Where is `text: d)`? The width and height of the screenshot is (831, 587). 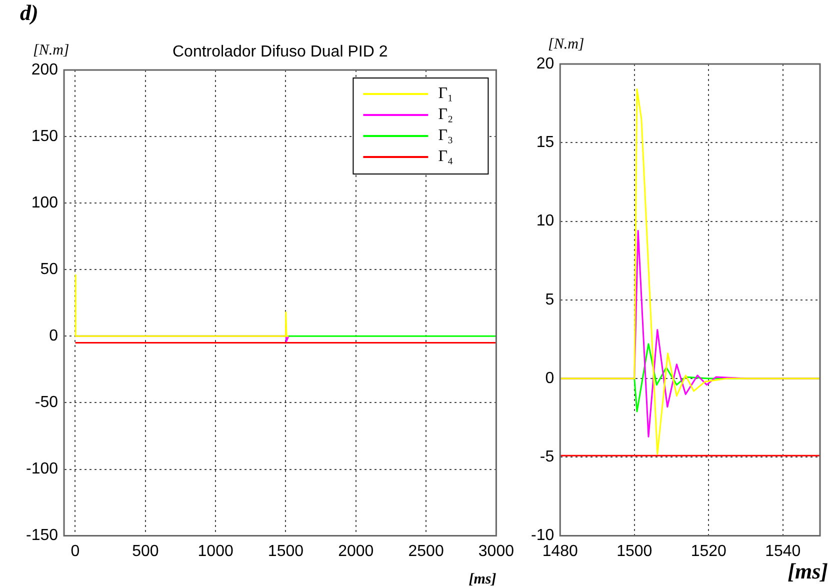 text: d) is located at coordinates (29, 13).